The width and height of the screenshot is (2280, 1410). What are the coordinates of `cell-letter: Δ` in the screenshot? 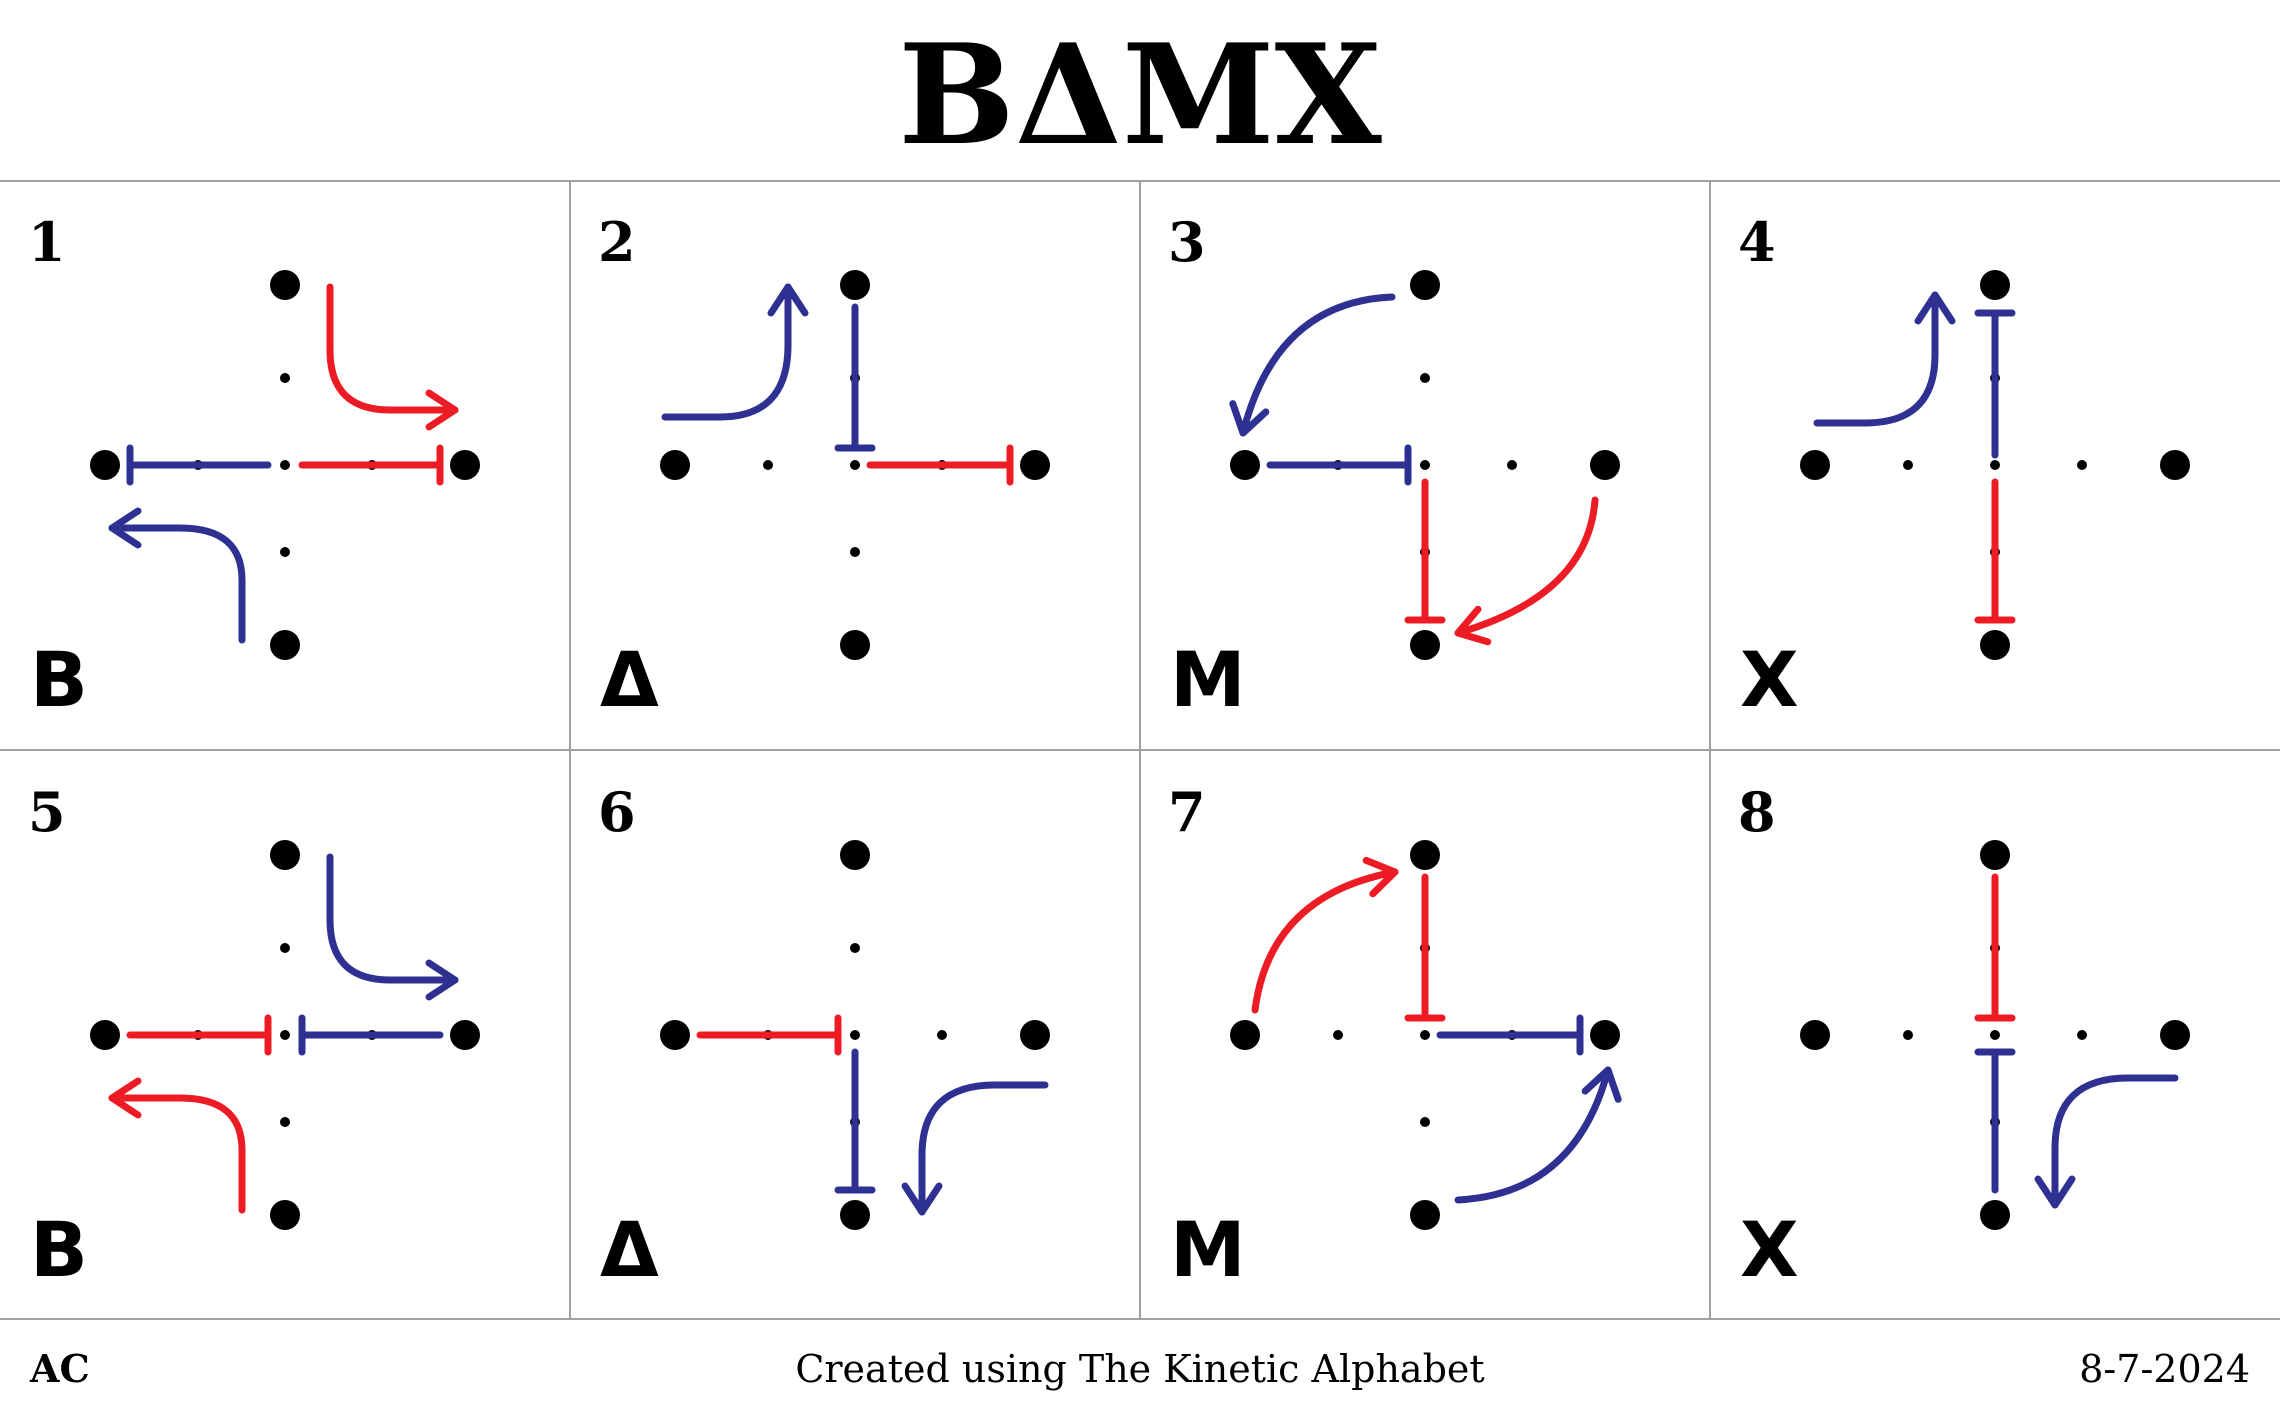 It's located at (629, 679).